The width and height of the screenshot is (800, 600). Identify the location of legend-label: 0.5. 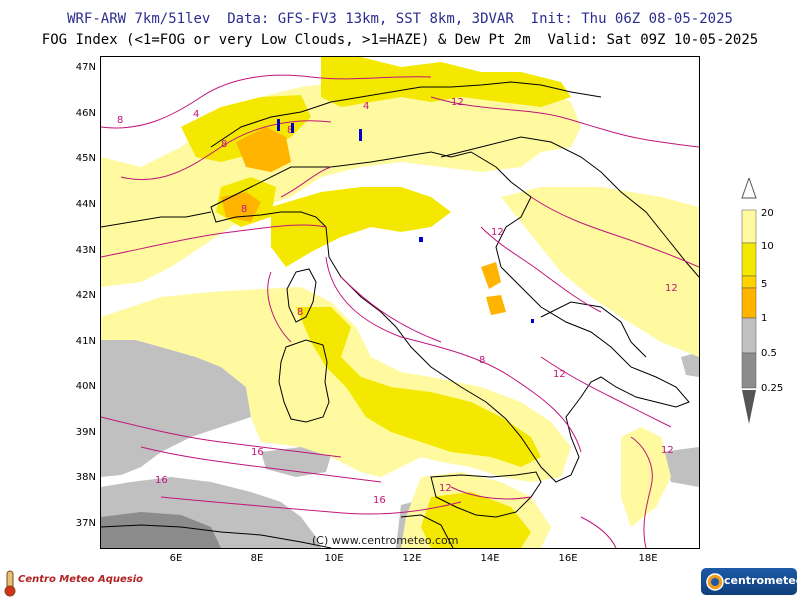
(769, 353).